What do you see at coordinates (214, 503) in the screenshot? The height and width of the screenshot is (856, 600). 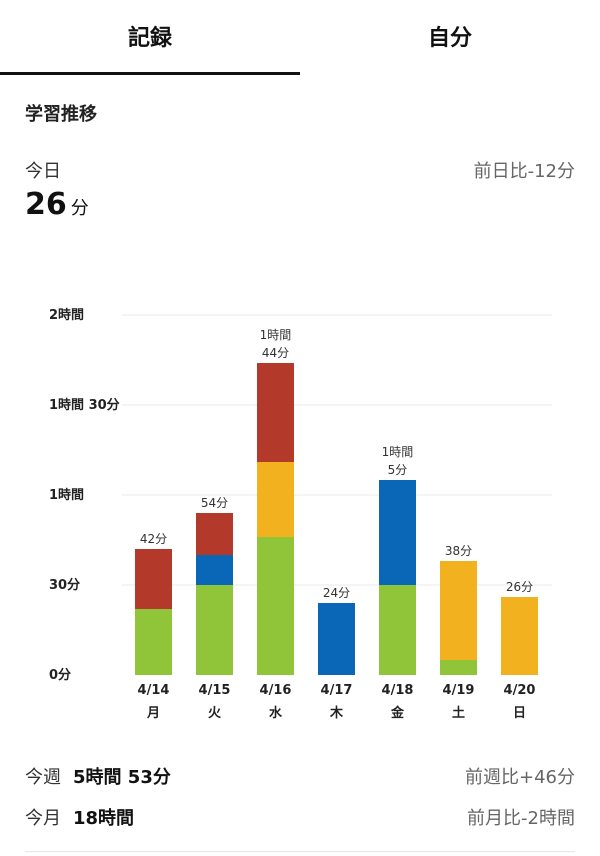 I see `bar-total-label: 54分` at bounding box center [214, 503].